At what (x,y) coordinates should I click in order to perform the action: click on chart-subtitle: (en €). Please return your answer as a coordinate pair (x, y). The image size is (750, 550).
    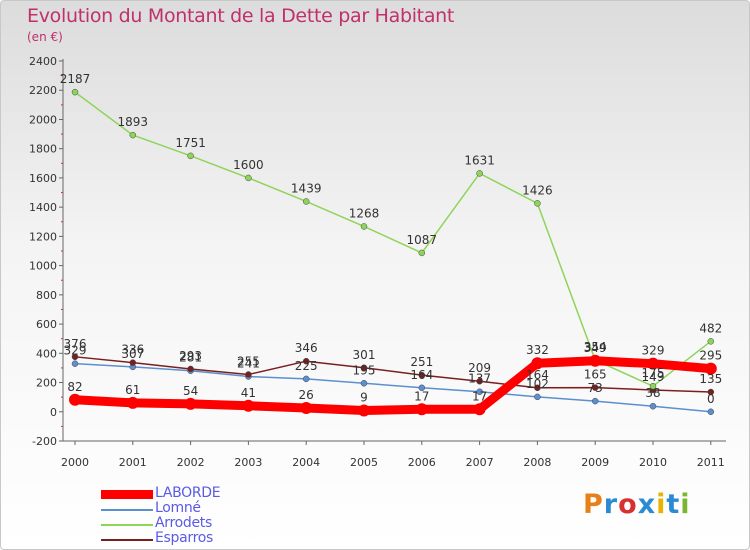
    Looking at the image, I should click on (45, 37).